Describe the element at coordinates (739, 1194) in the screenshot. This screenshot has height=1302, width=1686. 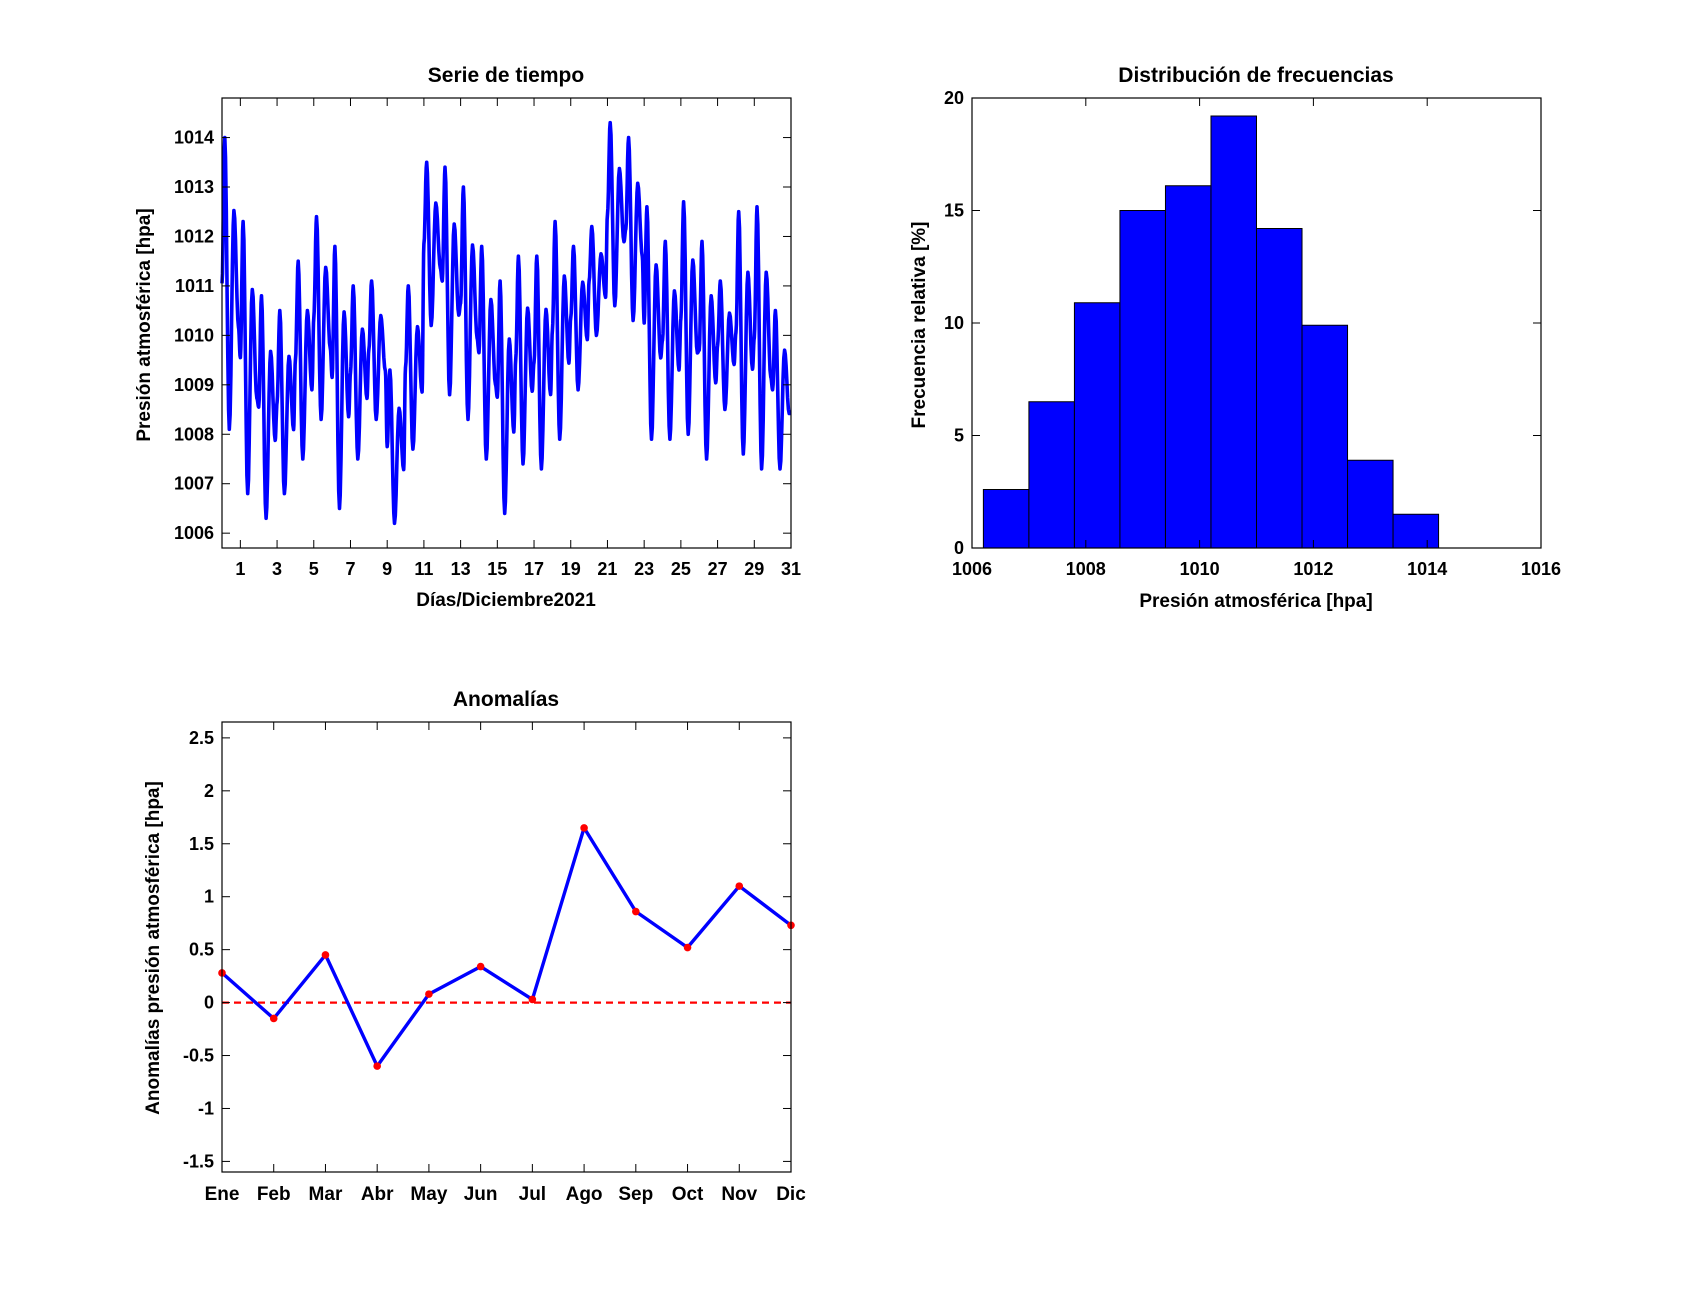
I see `anomalies-xtick-label: Nov` at that location.